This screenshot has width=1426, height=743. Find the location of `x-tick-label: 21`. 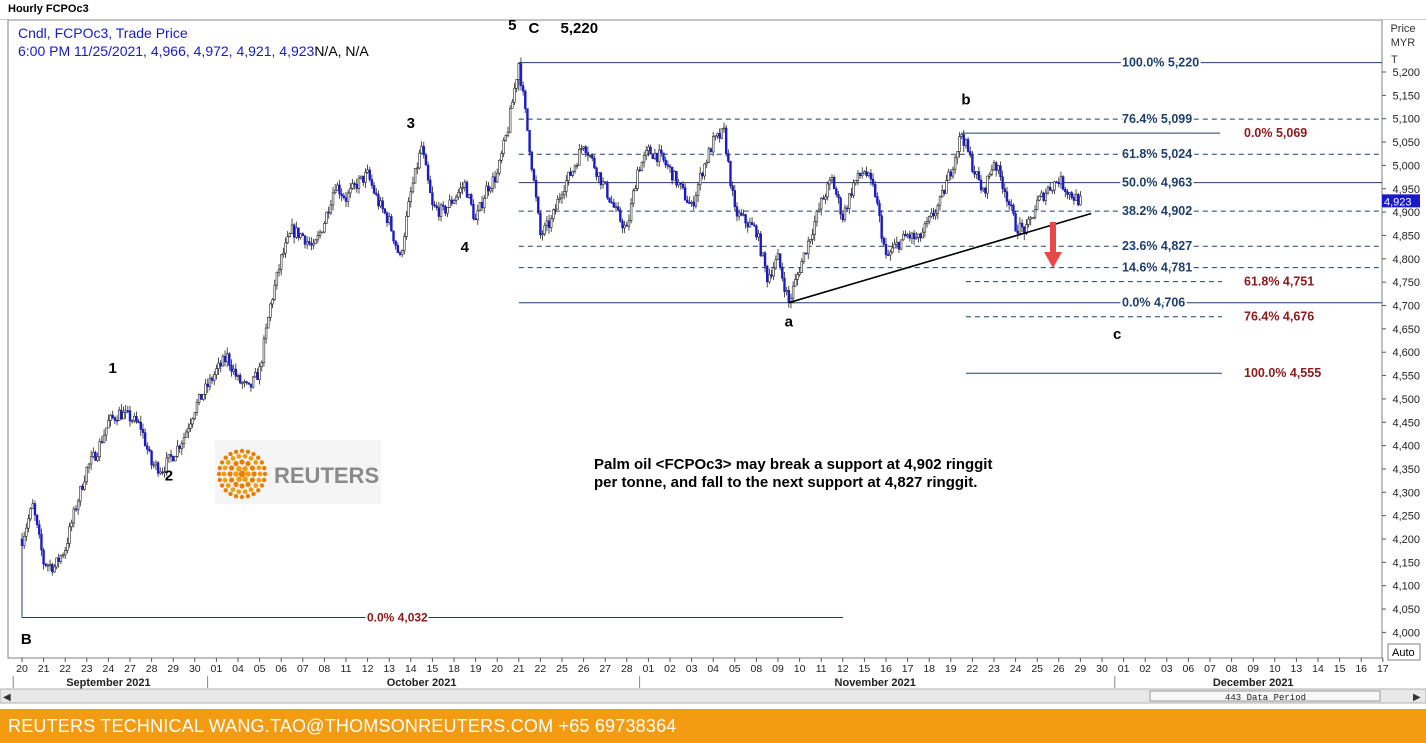

x-tick-label: 21 is located at coordinates (44, 669).